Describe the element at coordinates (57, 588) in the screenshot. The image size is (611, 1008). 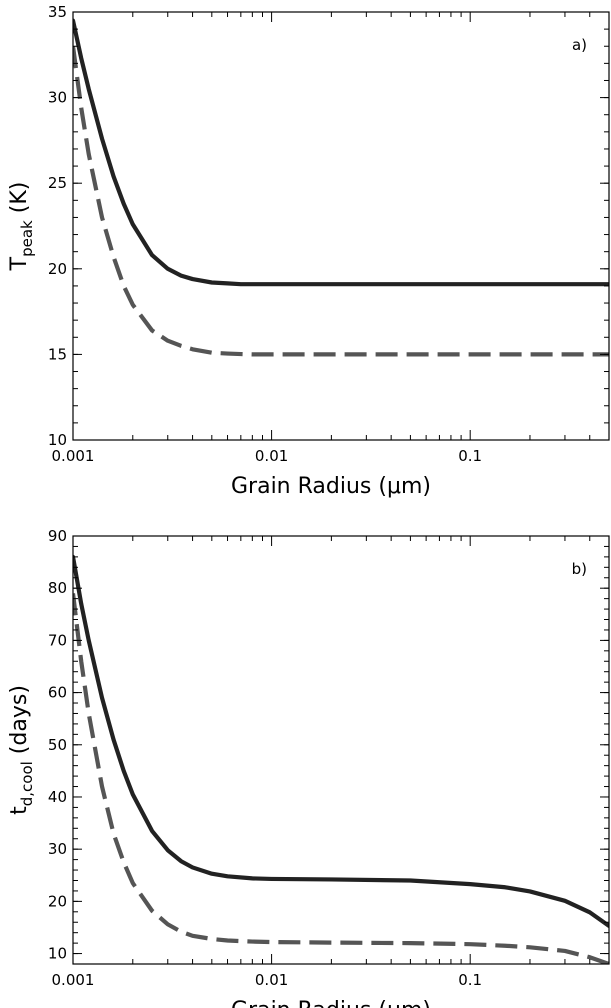
I see `y-tick-label: 80` at that location.